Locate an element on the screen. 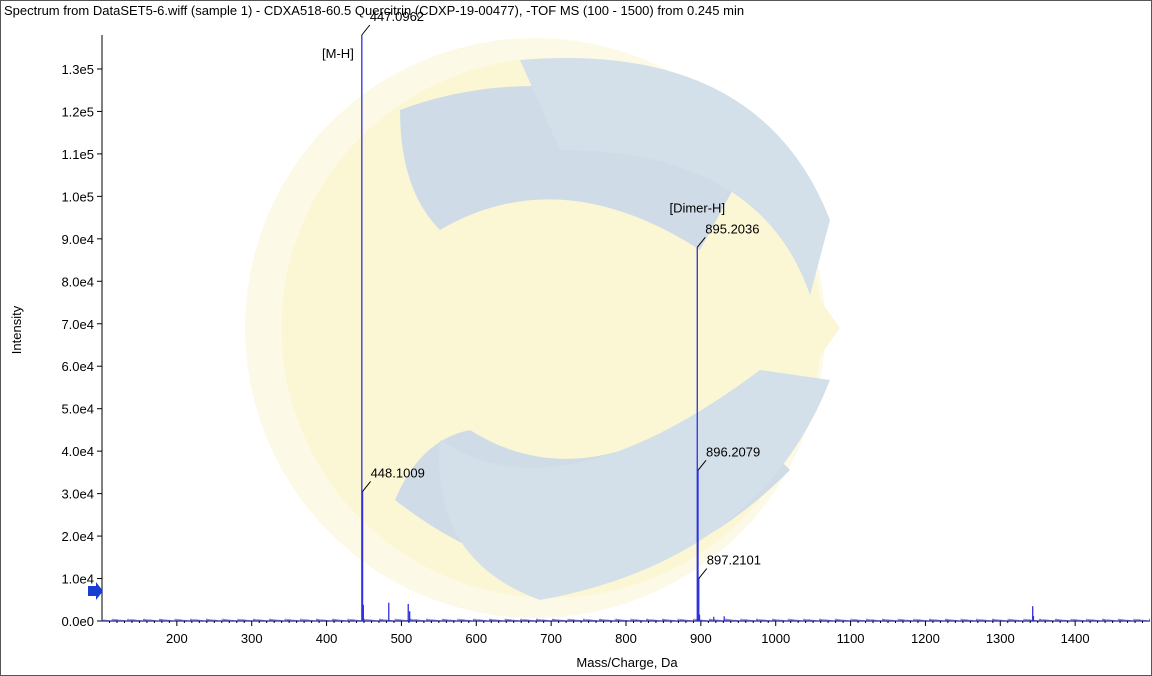 The height and width of the screenshot is (676, 1152). x-tick-label: 500 is located at coordinates (402, 638).